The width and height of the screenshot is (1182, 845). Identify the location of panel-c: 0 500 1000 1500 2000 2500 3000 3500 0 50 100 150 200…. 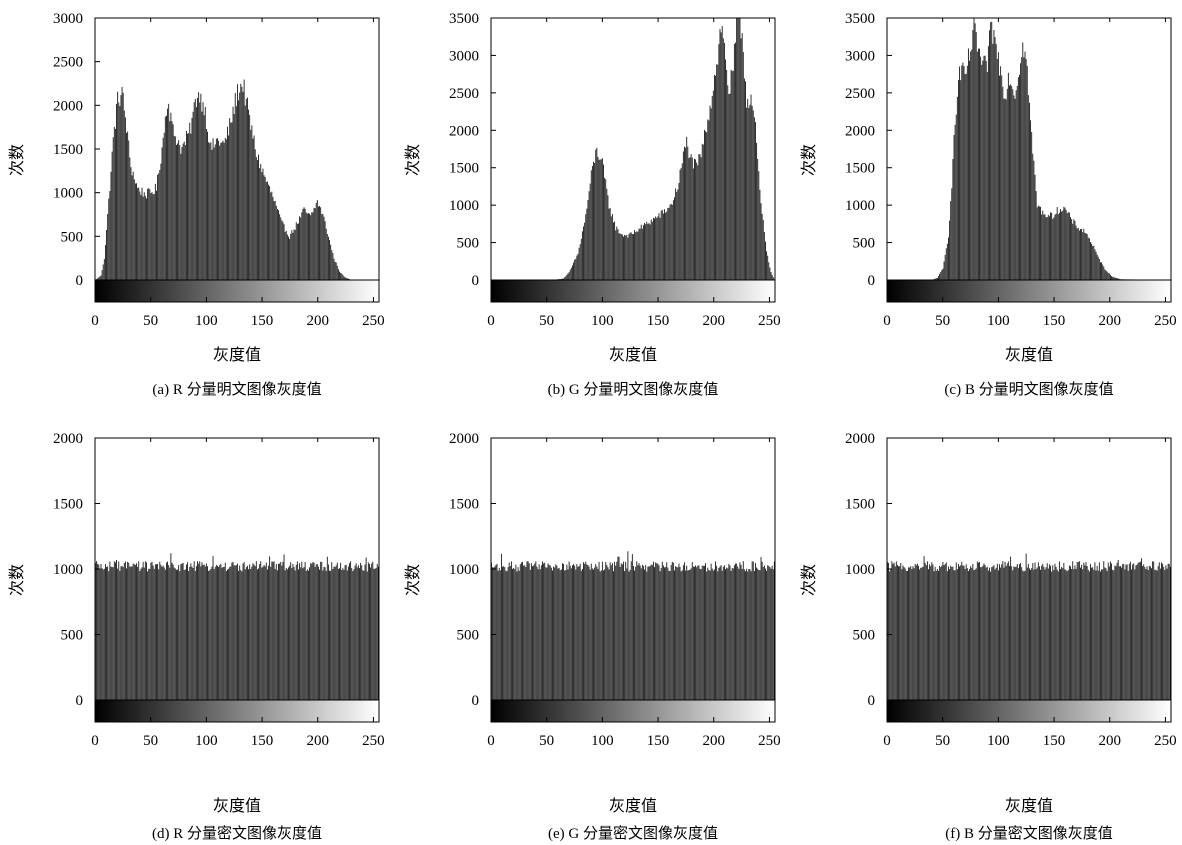
(988, 204).